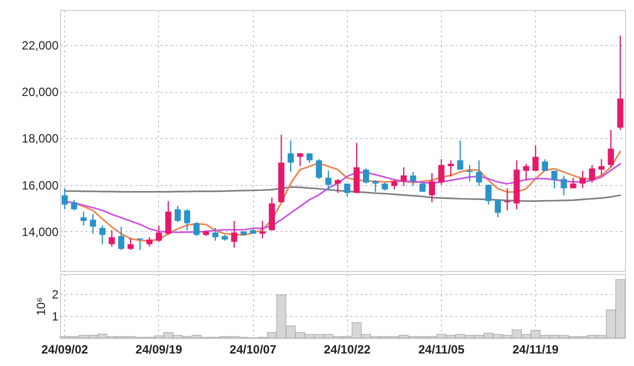 Image resolution: width=634 pixels, height=366 pixels. I want to click on y-tick-label: 14,000, so click(40, 231).